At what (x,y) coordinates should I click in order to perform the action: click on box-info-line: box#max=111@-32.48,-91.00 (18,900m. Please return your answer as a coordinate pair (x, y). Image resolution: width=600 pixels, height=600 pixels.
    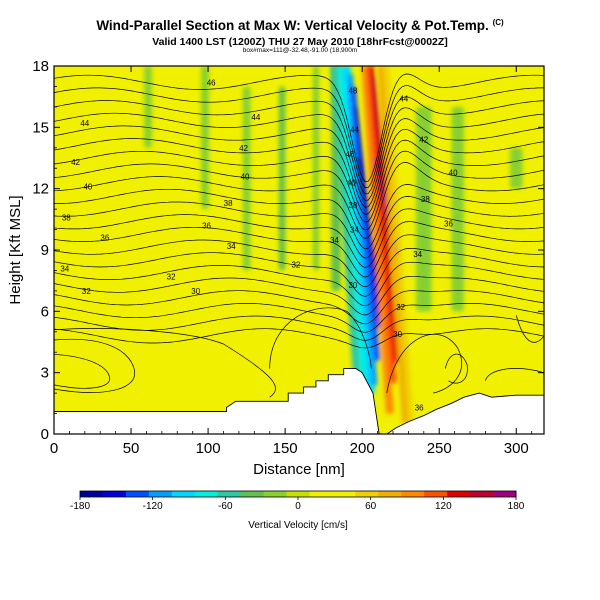
    Looking at the image, I should click on (300, 50).